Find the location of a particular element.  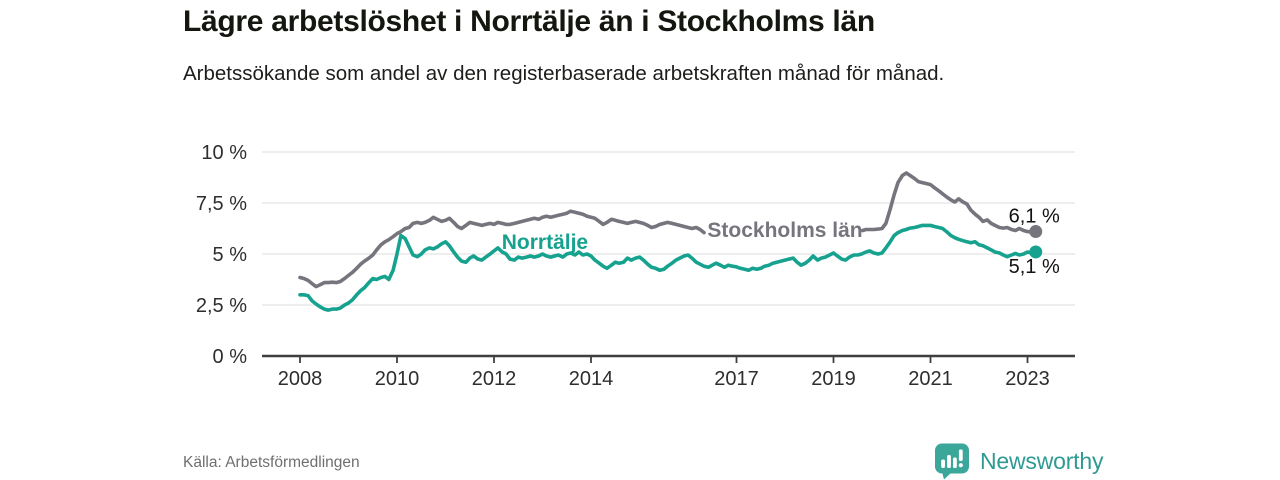

x-tick-label: 2008 is located at coordinates (300, 379).